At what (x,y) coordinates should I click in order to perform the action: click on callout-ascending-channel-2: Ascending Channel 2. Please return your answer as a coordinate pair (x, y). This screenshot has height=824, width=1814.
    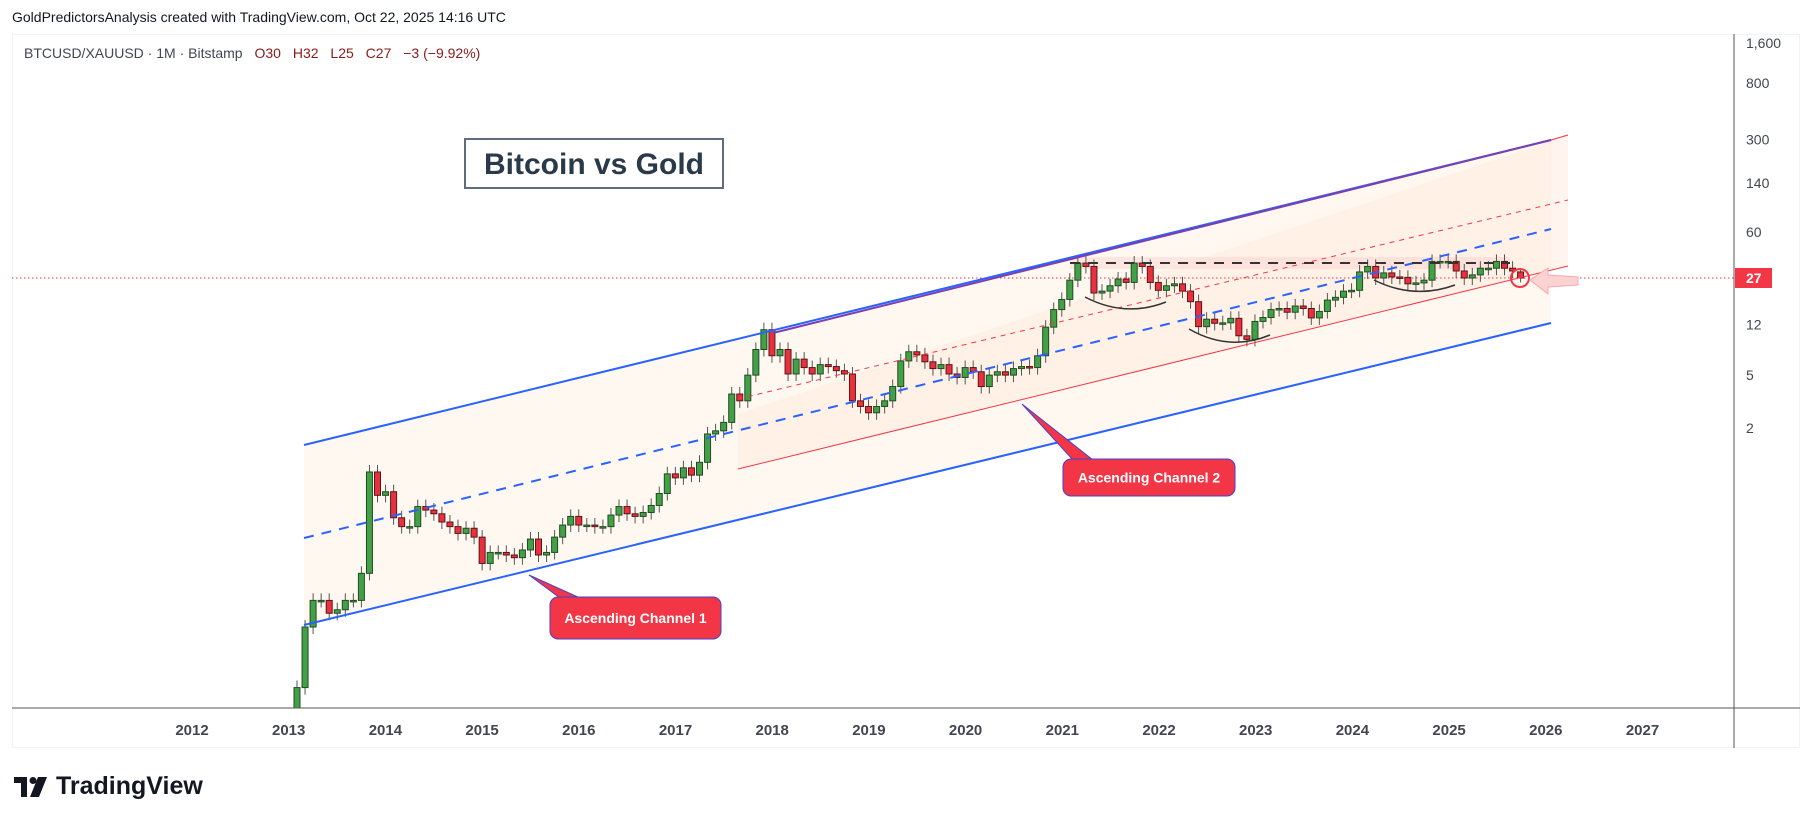
    Looking at the image, I should click on (1128, 450).